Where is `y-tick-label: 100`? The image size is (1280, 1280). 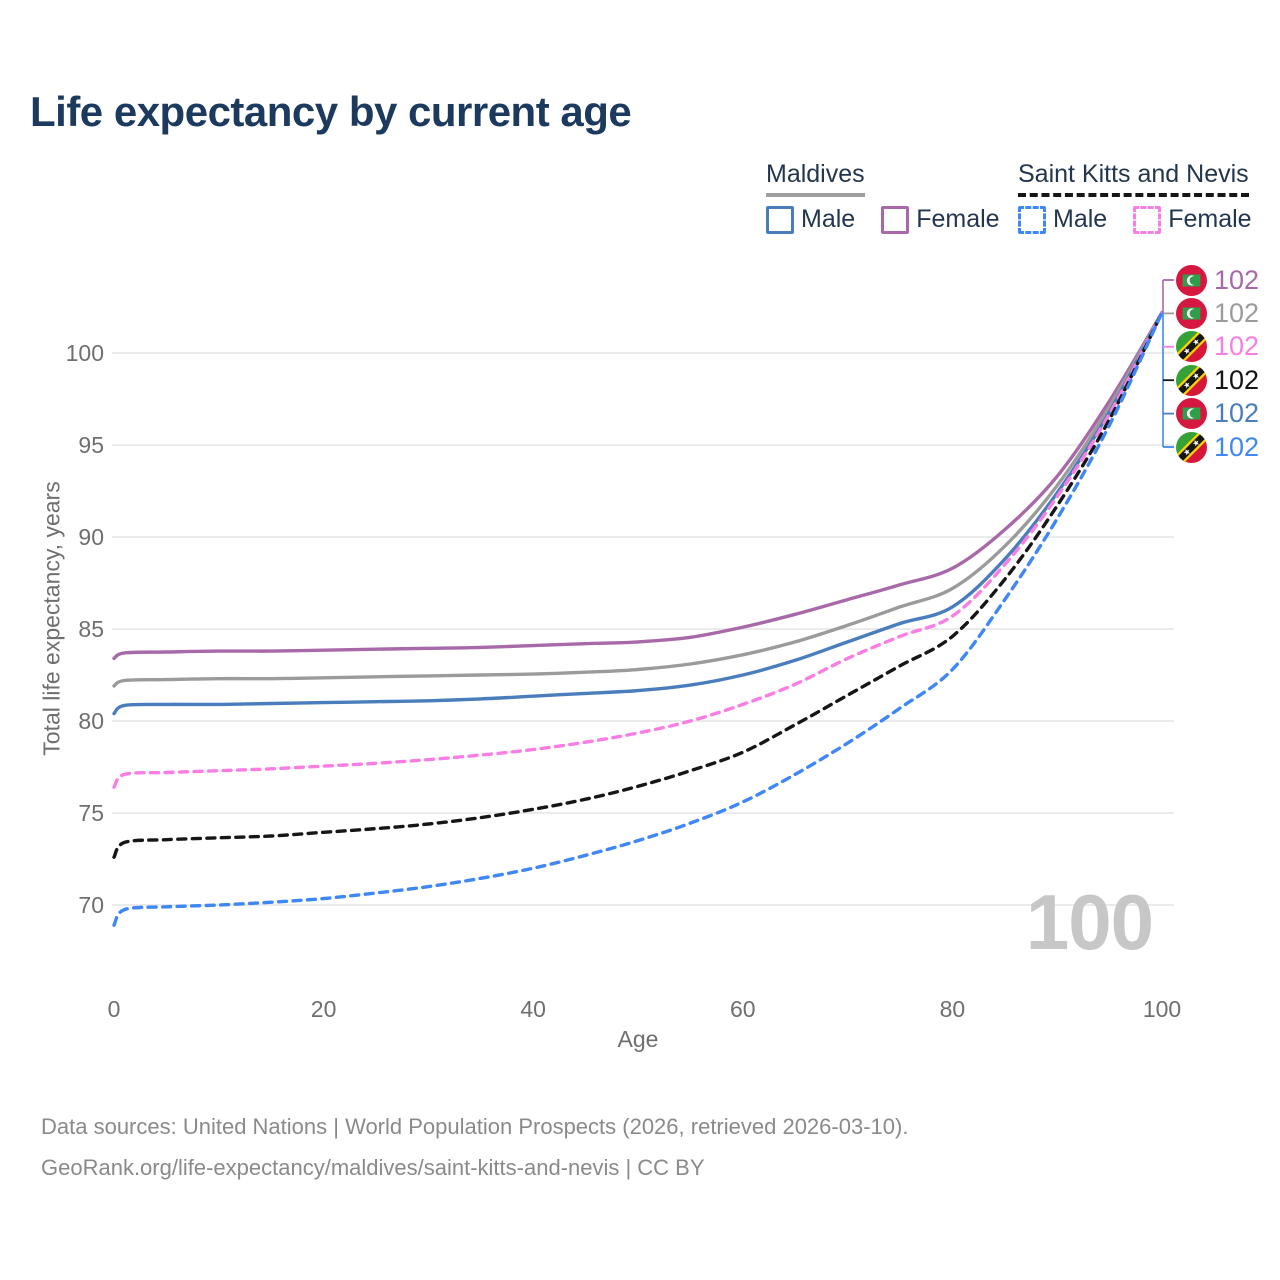 y-tick-label: 100 is located at coordinates (84, 353).